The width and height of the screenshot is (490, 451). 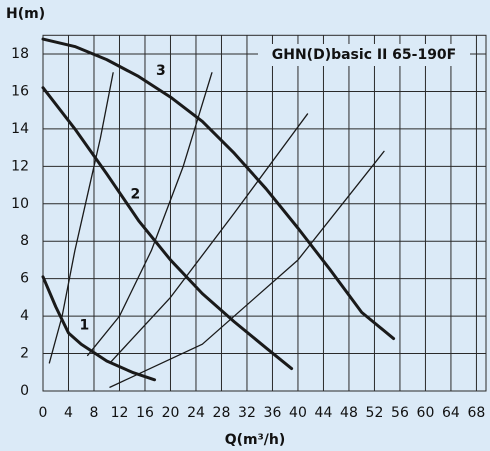 I want to click on title-background, so click(x=364, y=55).